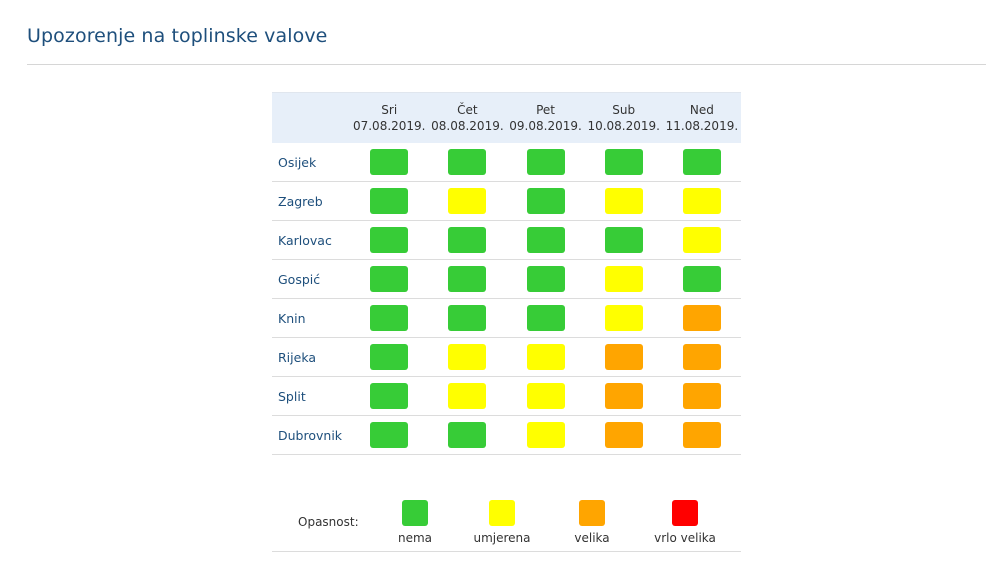 The width and height of the screenshot is (1000, 582). I want to click on city-name: Knin, so click(311, 318).